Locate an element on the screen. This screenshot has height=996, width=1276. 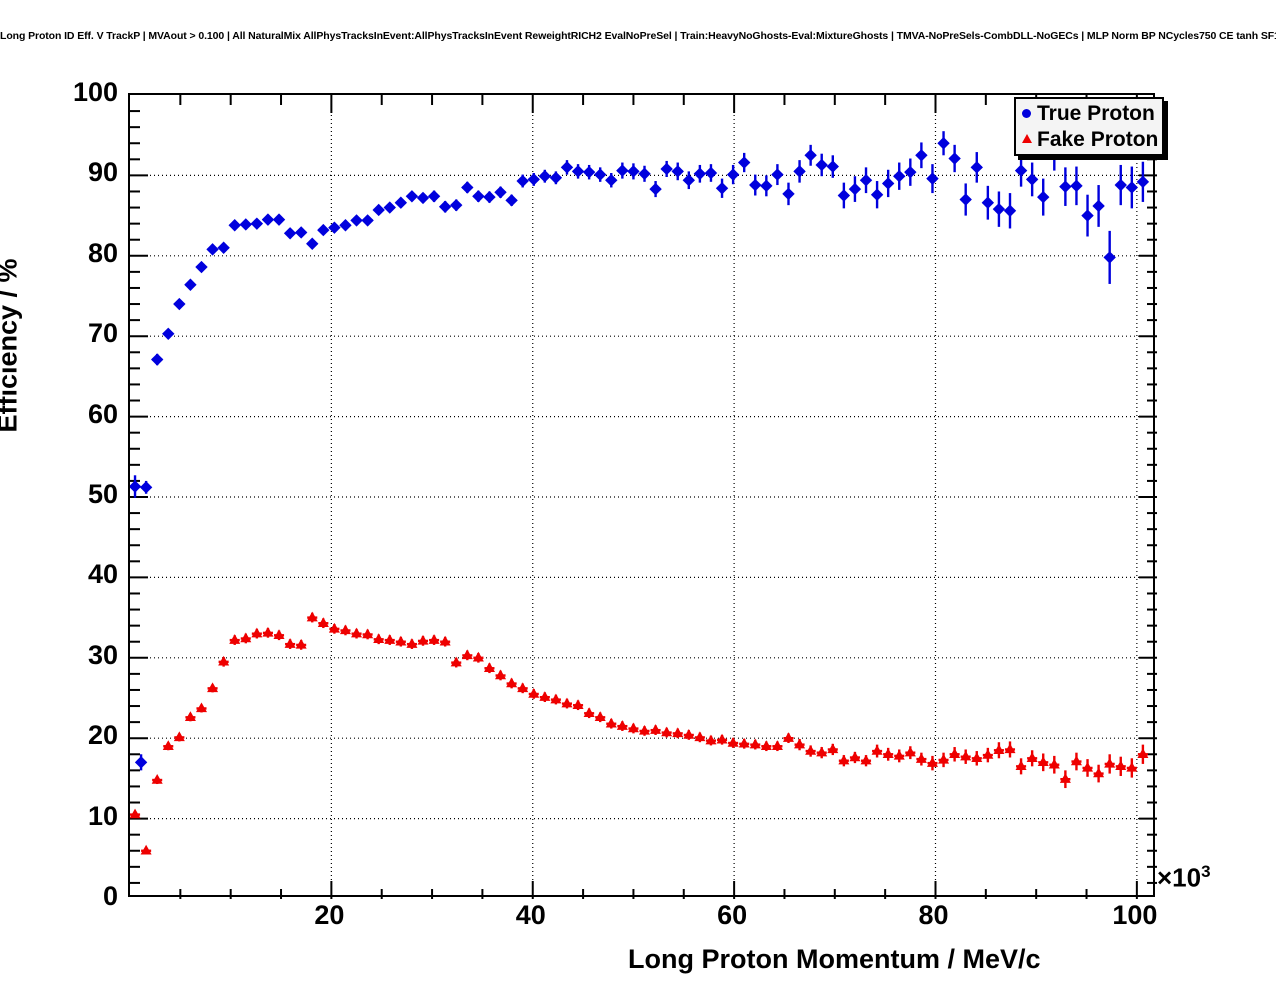
y-tick-label: 10 is located at coordinates (102, 815).